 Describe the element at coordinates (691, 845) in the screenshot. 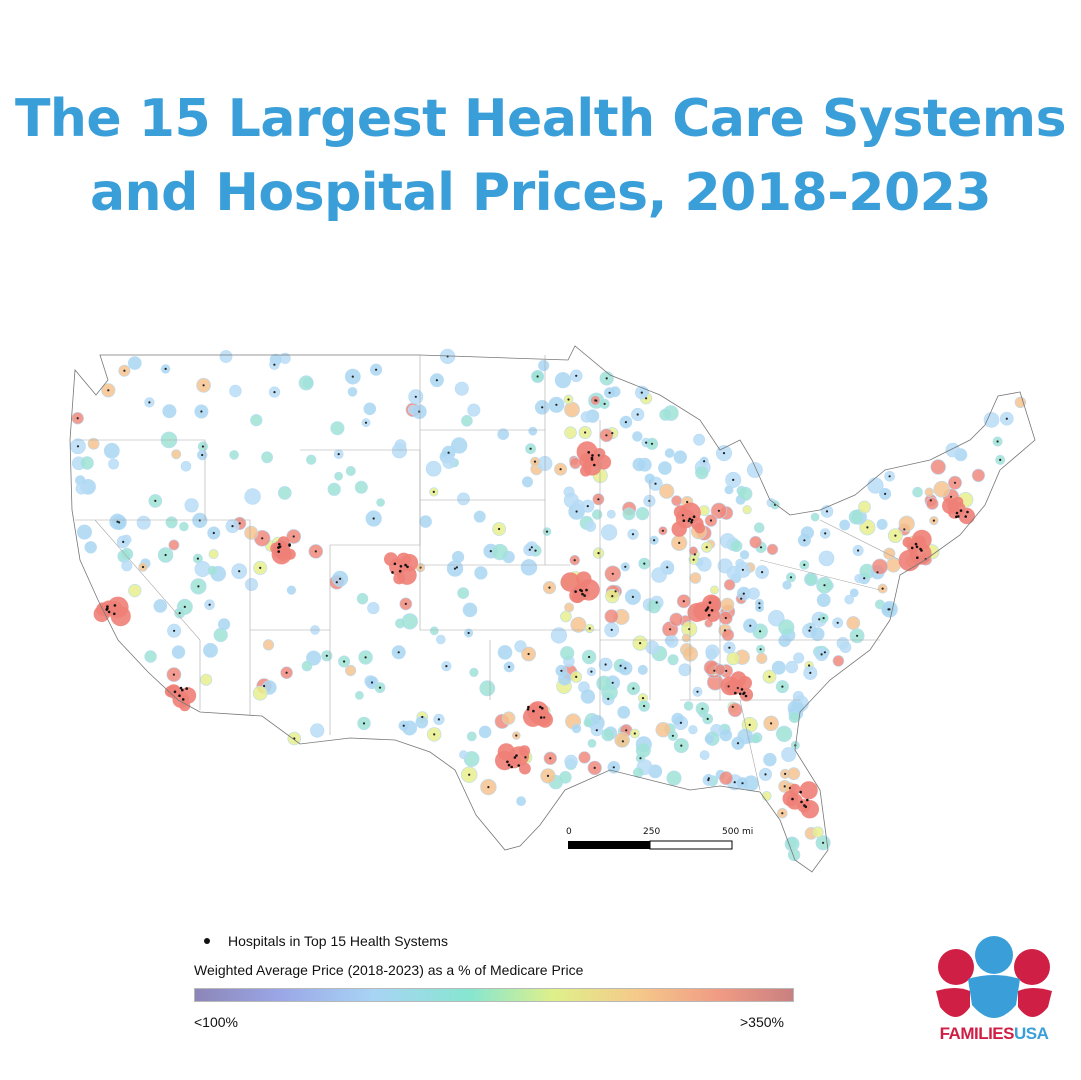

I see `scale-bar-white` at that location.